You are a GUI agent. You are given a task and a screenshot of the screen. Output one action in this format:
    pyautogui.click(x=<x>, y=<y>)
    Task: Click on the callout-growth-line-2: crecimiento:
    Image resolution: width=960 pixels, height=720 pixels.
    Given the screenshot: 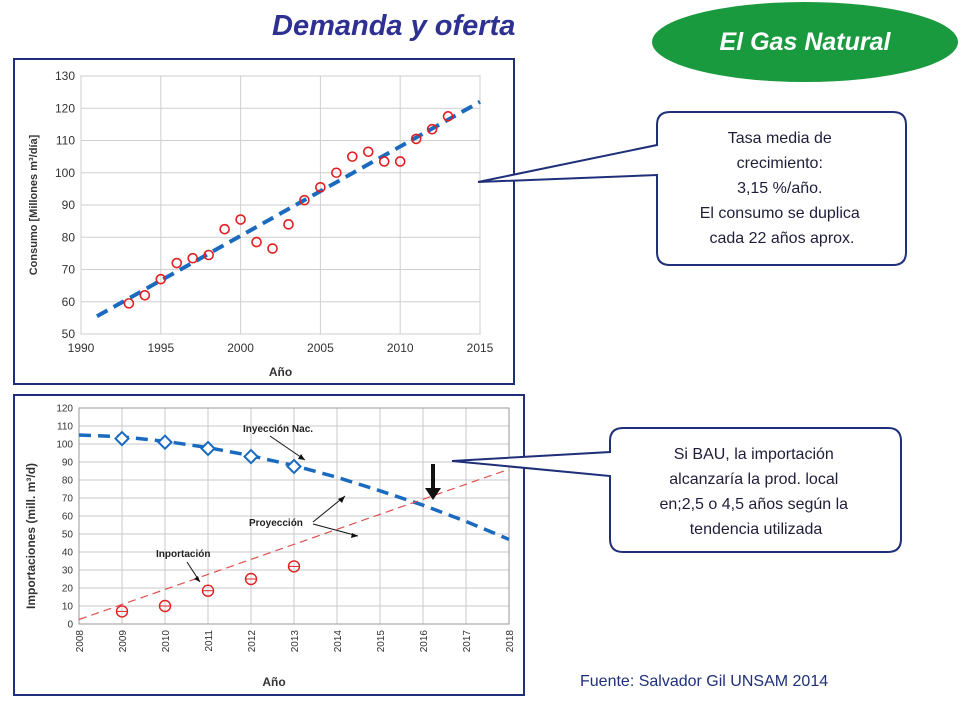 What is the action you would take?
    pyautogui.click(x=780, y=163)
    